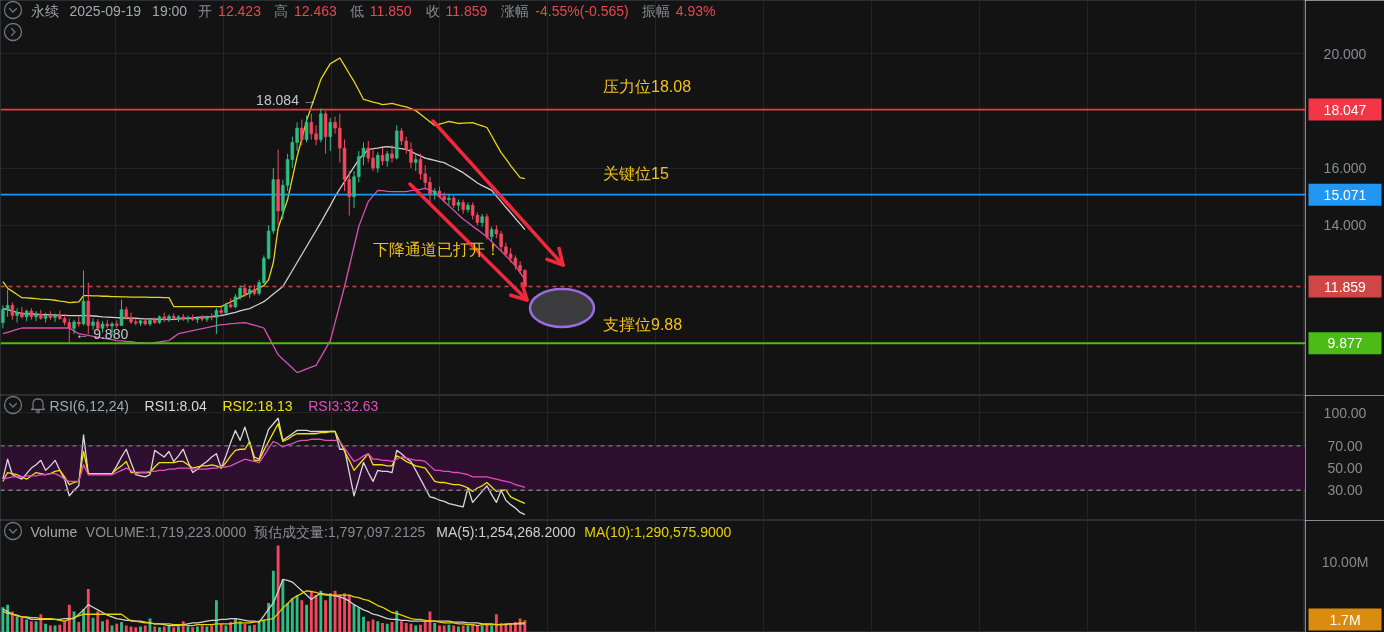 This screenshot has height=632, width=1384. What do you see at coordinates (1345, 168) in the screenshot?
I see `y-tick-label: 16.000` at bounding box center [1345, 168].